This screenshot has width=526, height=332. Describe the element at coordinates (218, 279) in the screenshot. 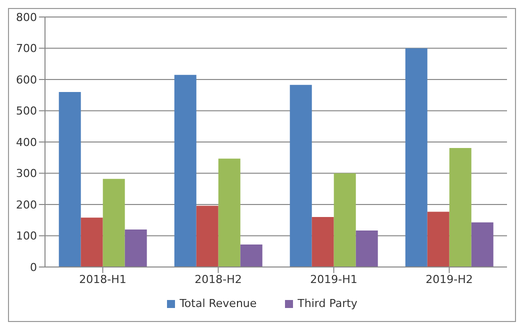

I see `x-tick-label: 2018-H2` at that location.